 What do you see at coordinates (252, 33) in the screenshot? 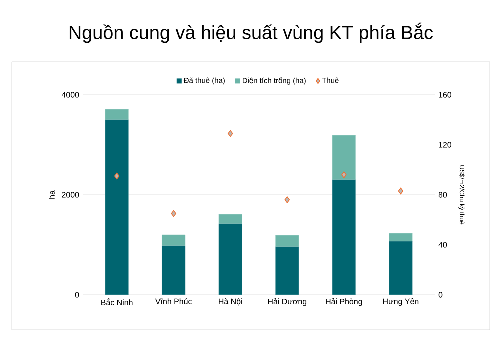
I see `chart-title: Nguồn cung và hiệu suất vùng KT phía Bắc` at bounding box center [252, 33].